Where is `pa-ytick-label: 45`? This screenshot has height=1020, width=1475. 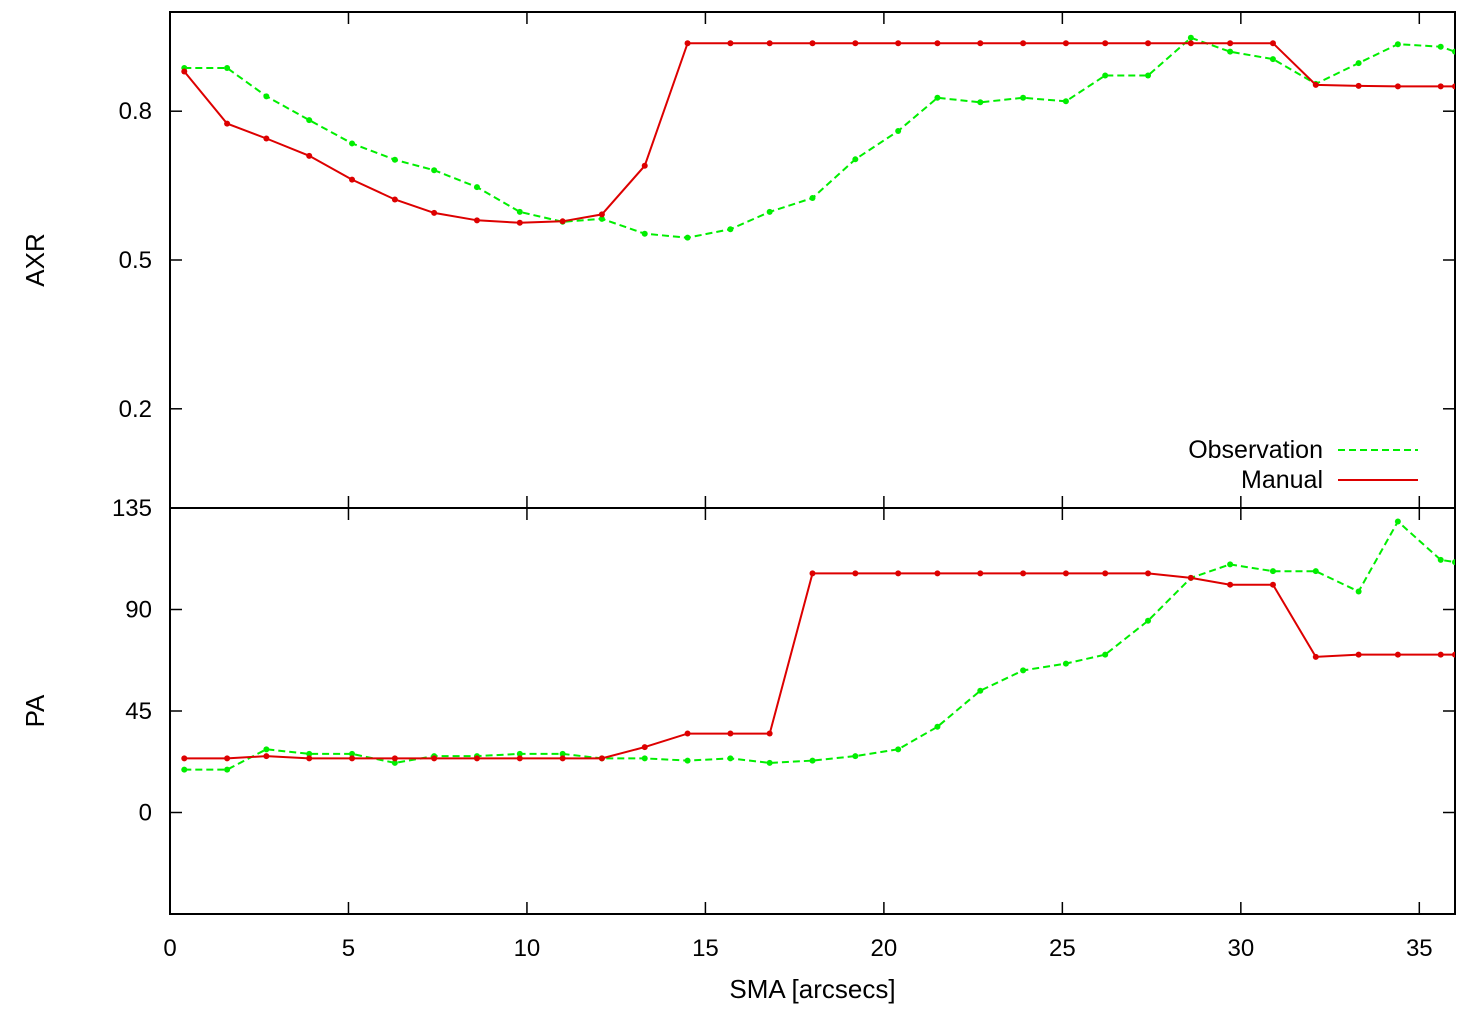 pa-ytick-label: 45 is located at coordinates (138, 711).